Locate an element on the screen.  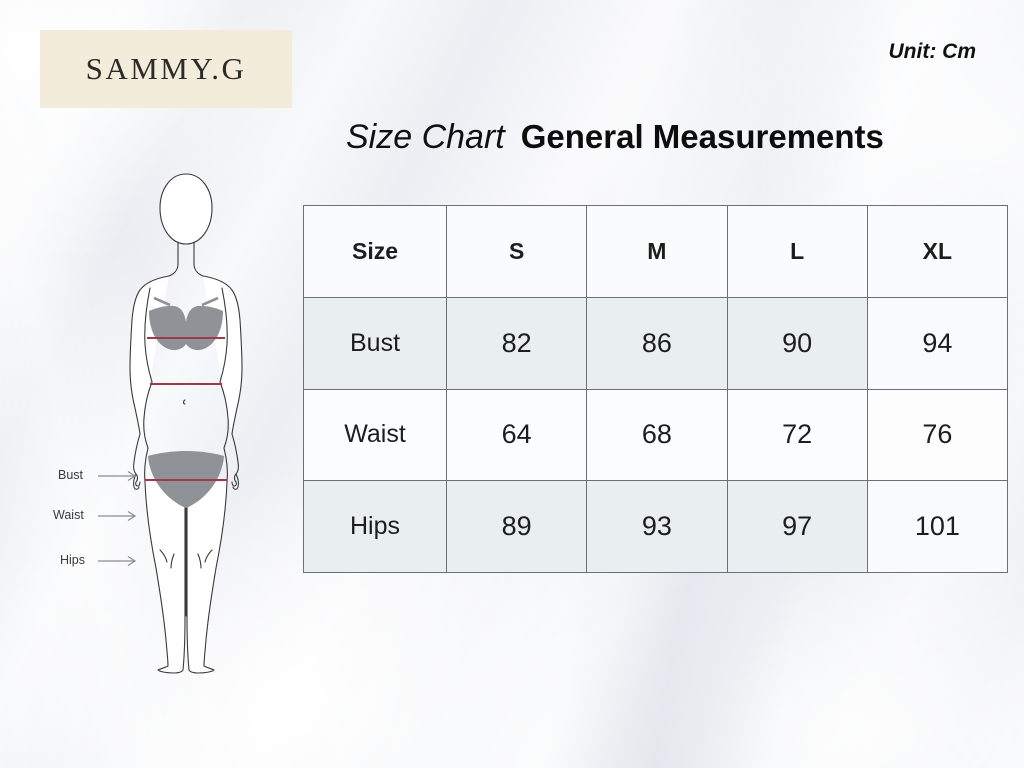
waist-arrow-icon is located at coordinates (117, 516).